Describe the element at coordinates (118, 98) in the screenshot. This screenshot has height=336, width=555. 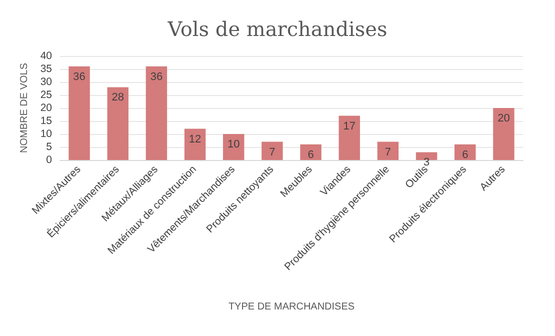
I see `data-label: 28` at that location.